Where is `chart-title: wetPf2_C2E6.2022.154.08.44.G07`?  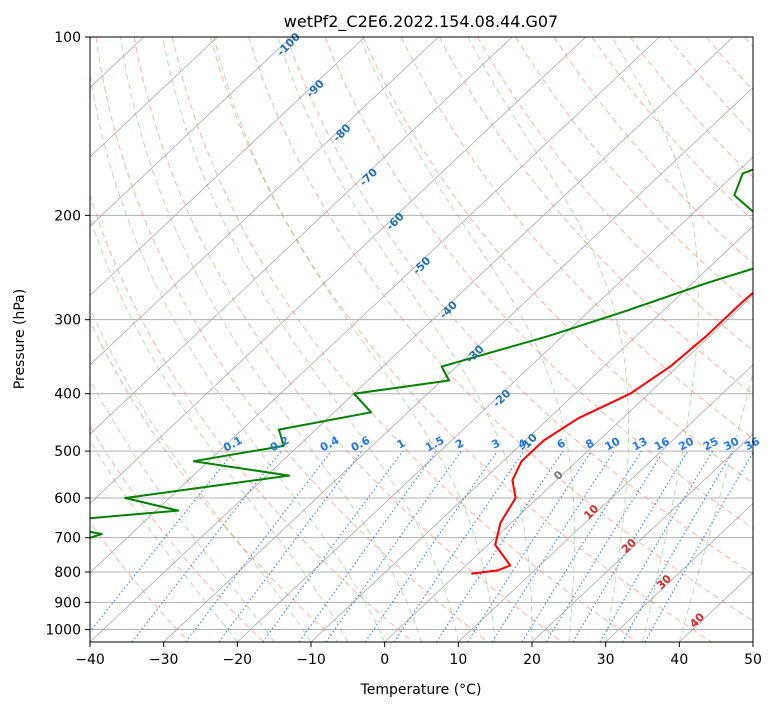
chart-title: wetPf2_C2E6.2022.154.08.44.G07 is located at coordinates (421, 22).